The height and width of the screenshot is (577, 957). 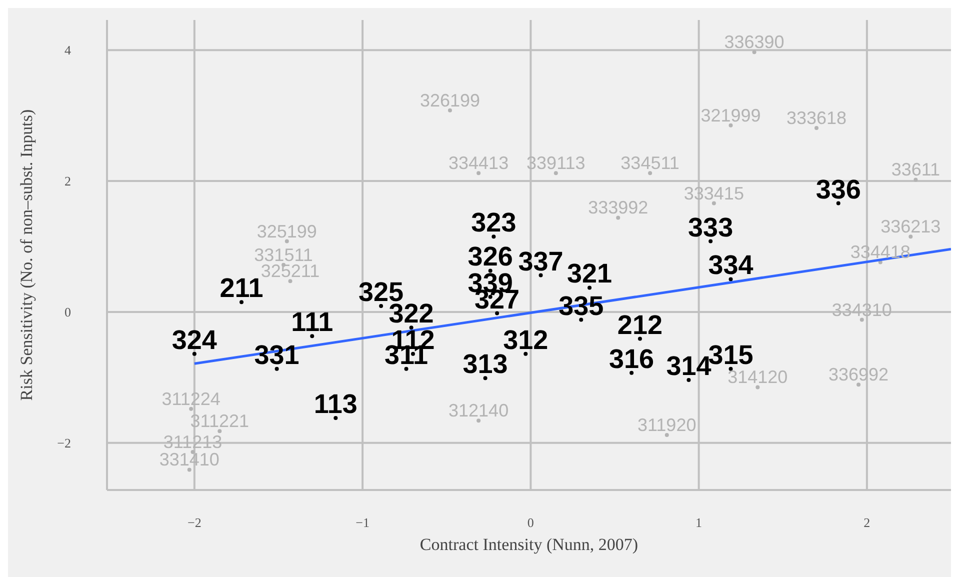 I want to click on annotation: 334418, so click(x=880, y=252).